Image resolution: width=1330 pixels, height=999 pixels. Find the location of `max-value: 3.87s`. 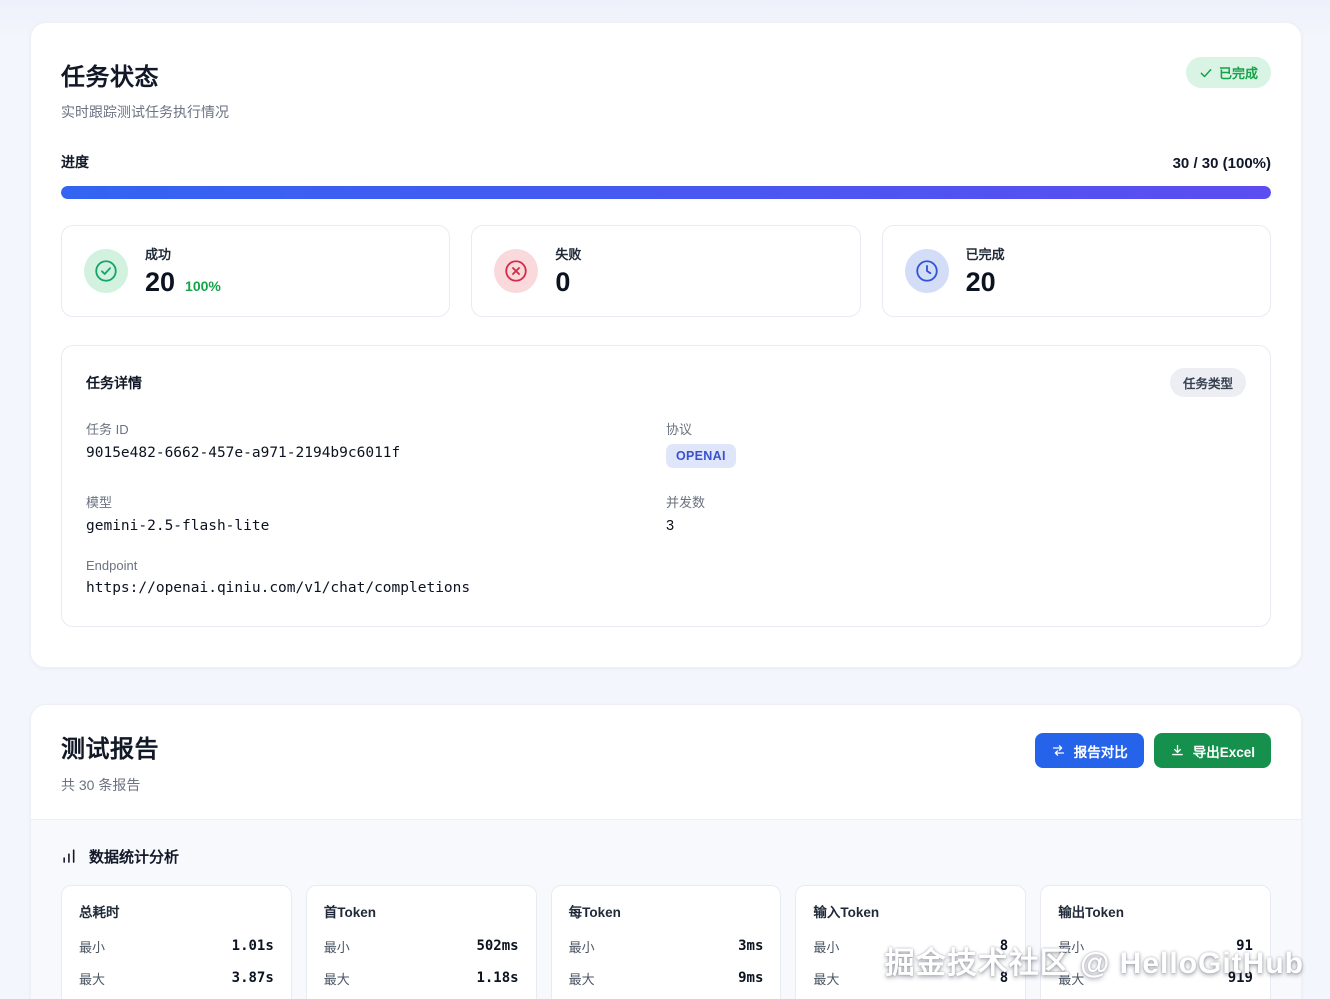

max-value: 3.87s is located at coordinates (252, 978).